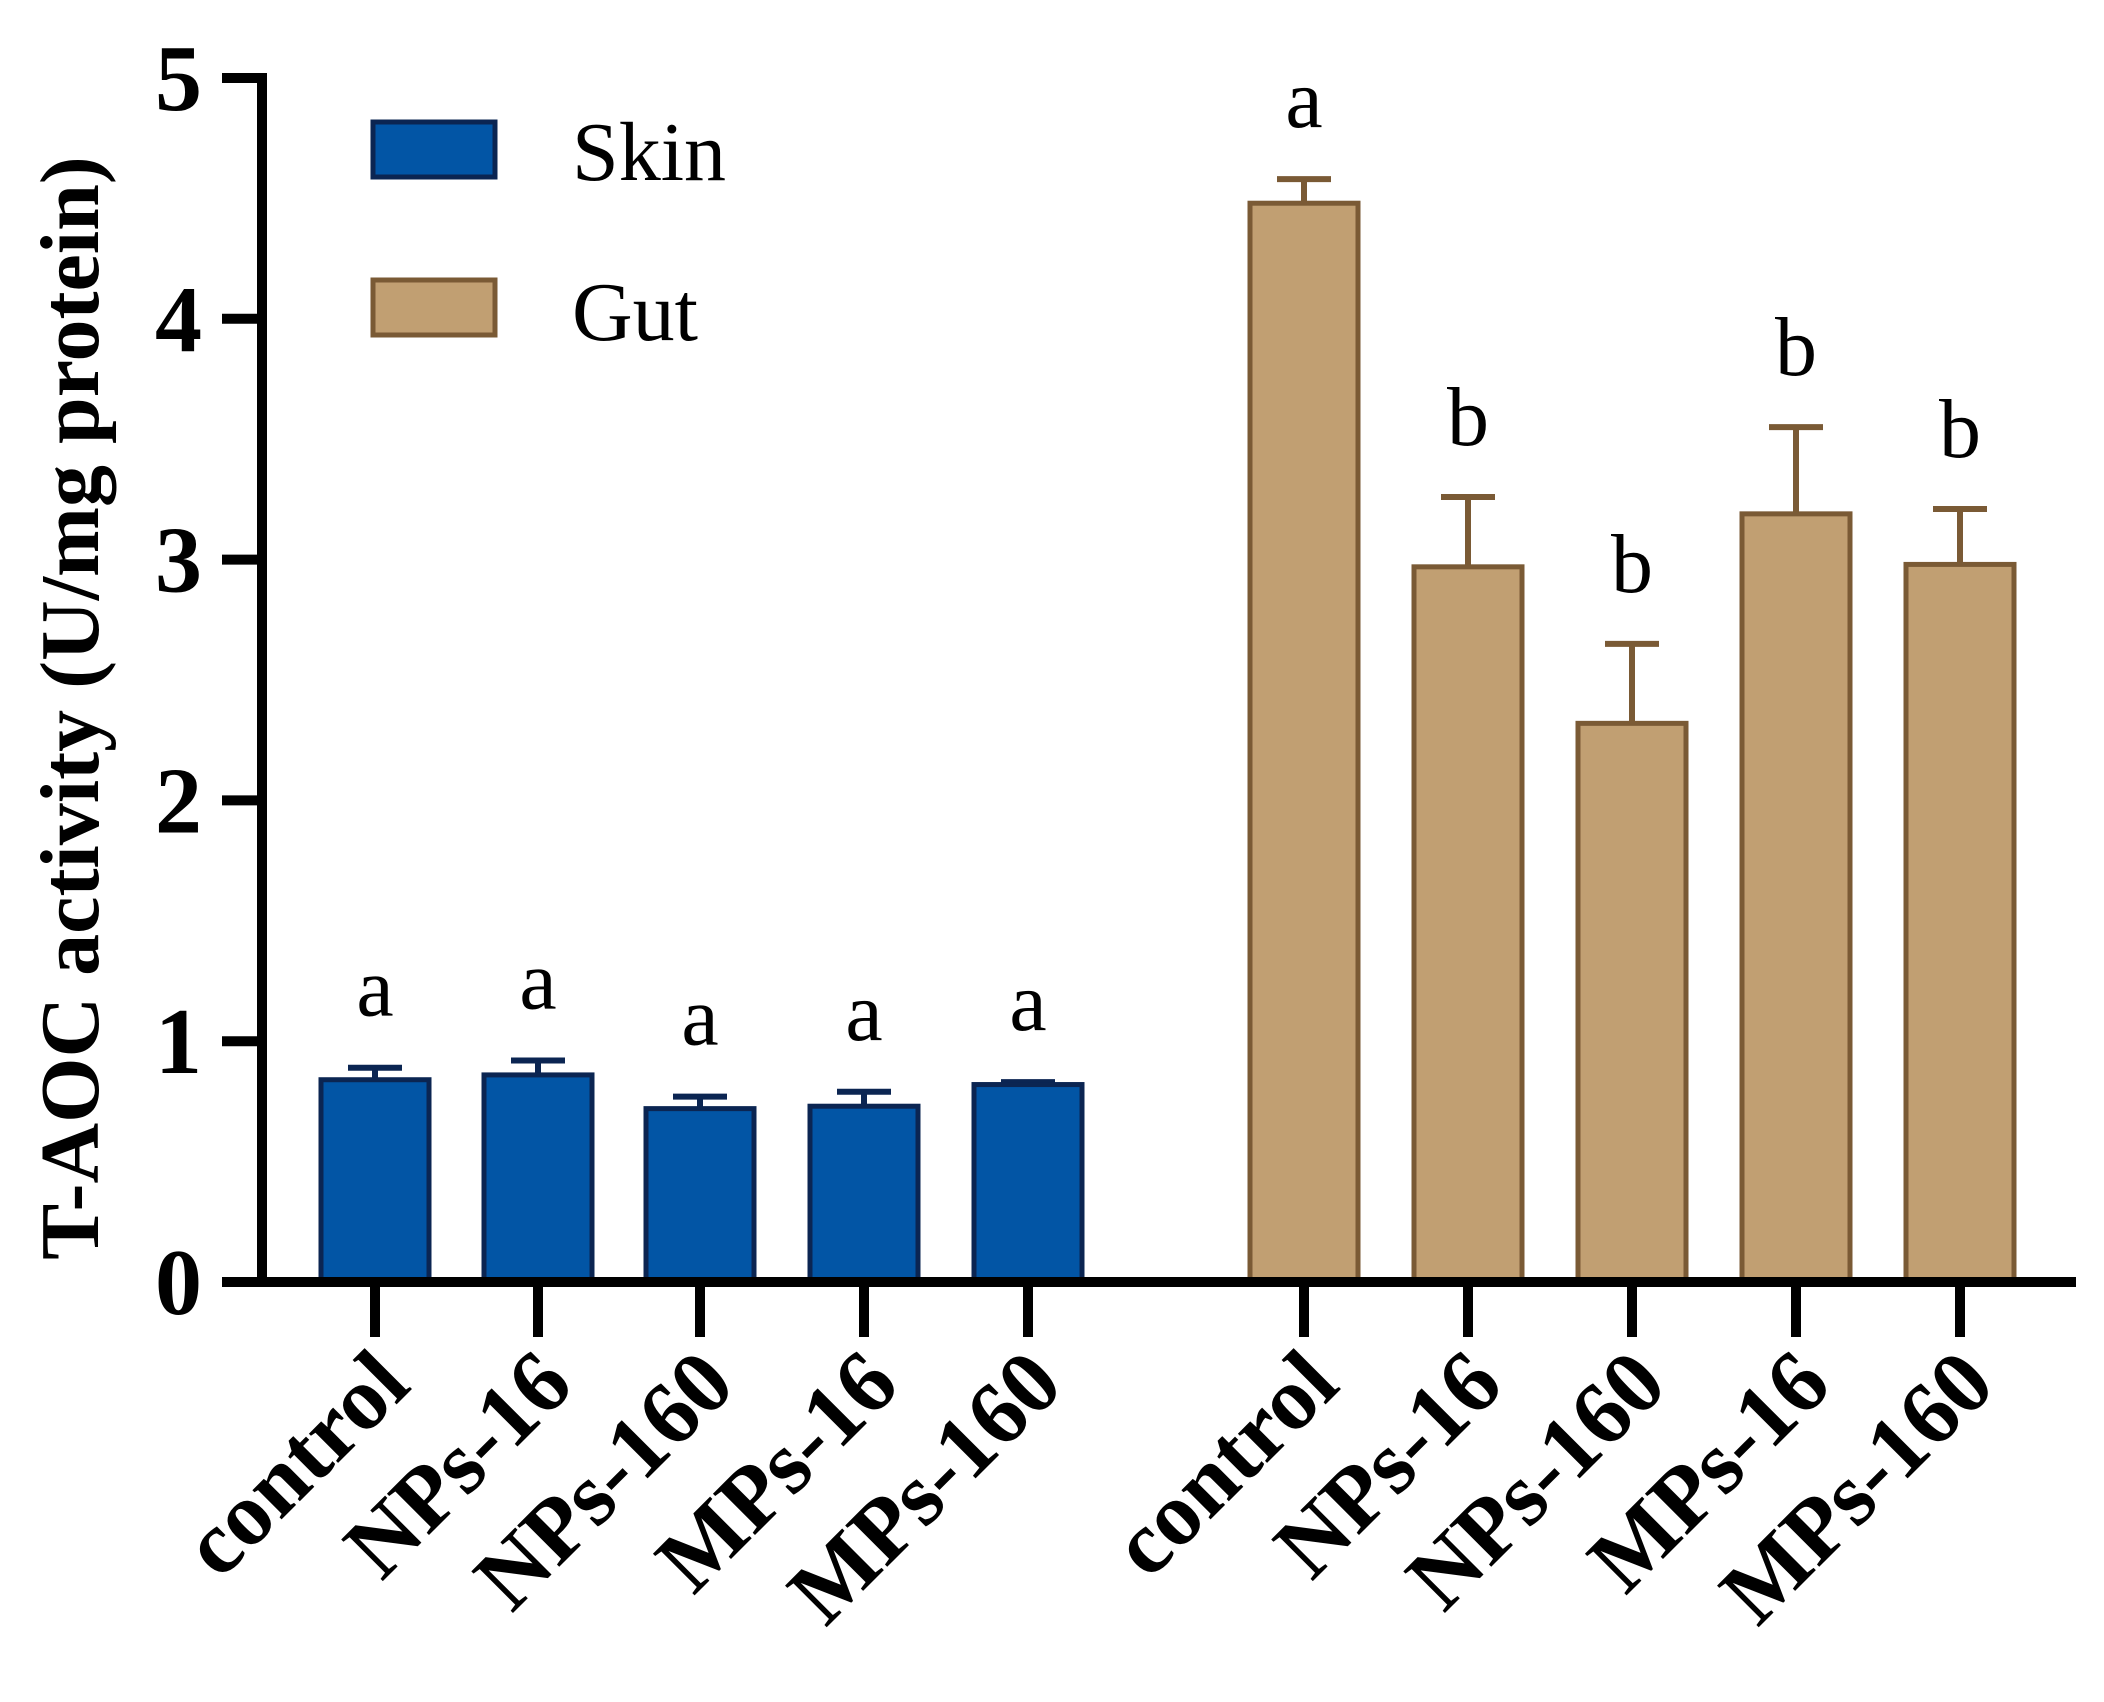 Image resolution: width=2104 pixels, height=1702 pixels. Describe the element at coordinates (1632, 564) in the screenshot. I see `significance-label-gut-nps-160: b` at that location.